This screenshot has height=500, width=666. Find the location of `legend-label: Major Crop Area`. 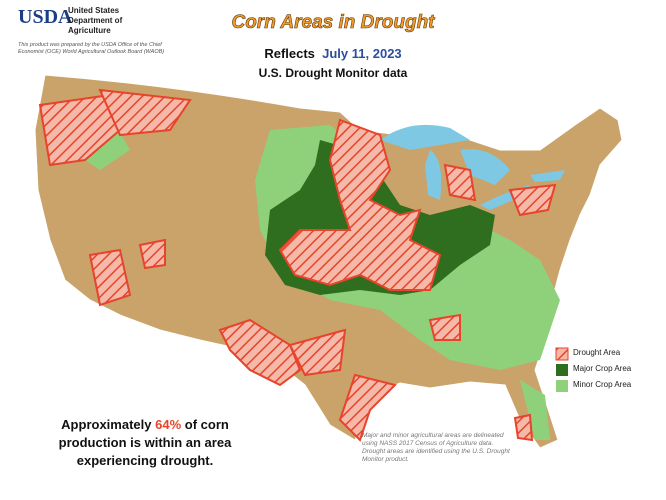

legend-label: Major Crop Area is located at coordinates (602, 368).